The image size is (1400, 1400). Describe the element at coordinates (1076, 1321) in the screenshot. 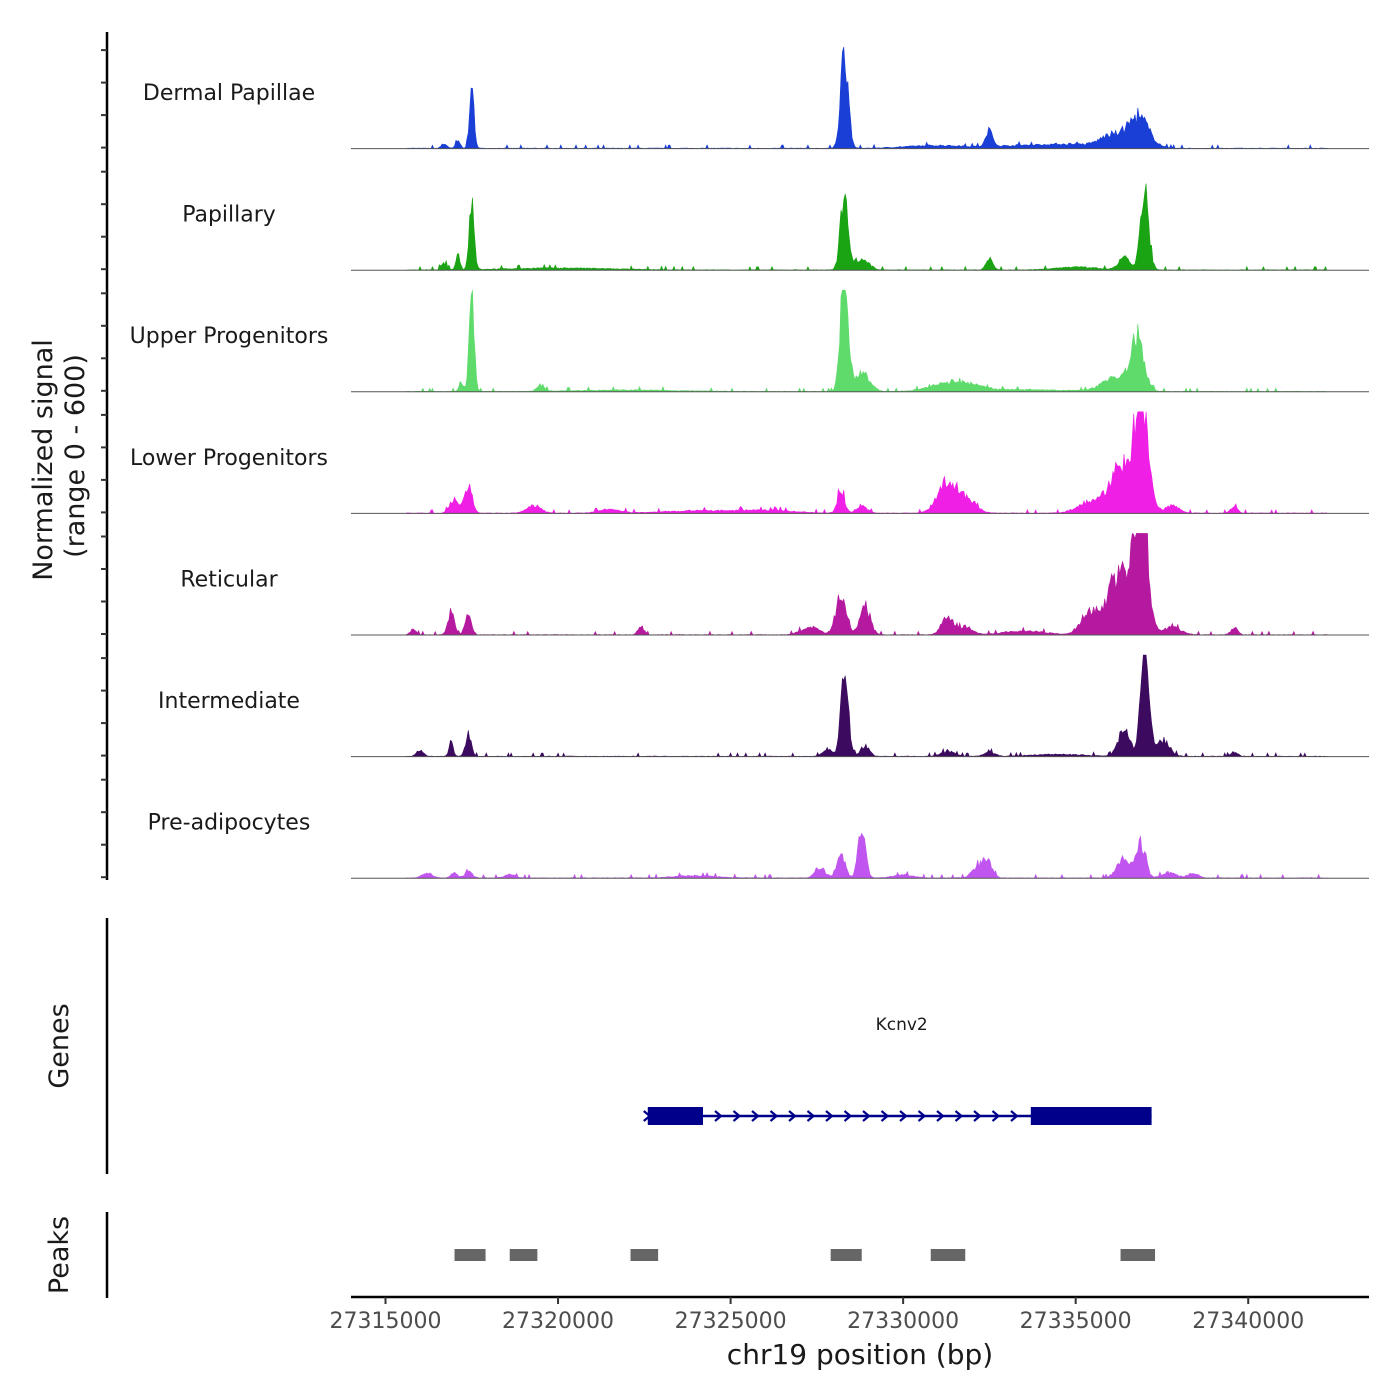

I see `x-tick-label: 27335000` at that location.